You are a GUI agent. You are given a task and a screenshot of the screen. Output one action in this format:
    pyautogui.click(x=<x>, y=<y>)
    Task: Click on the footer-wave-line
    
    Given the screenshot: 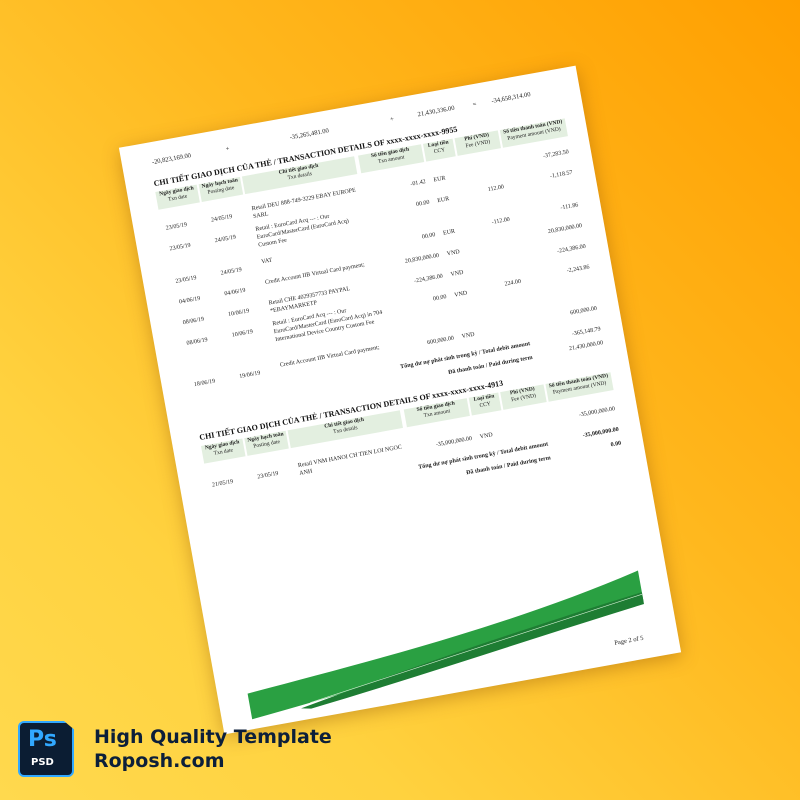 What is the action you would take?
    pyautogui.click(x=476, y=648)
    